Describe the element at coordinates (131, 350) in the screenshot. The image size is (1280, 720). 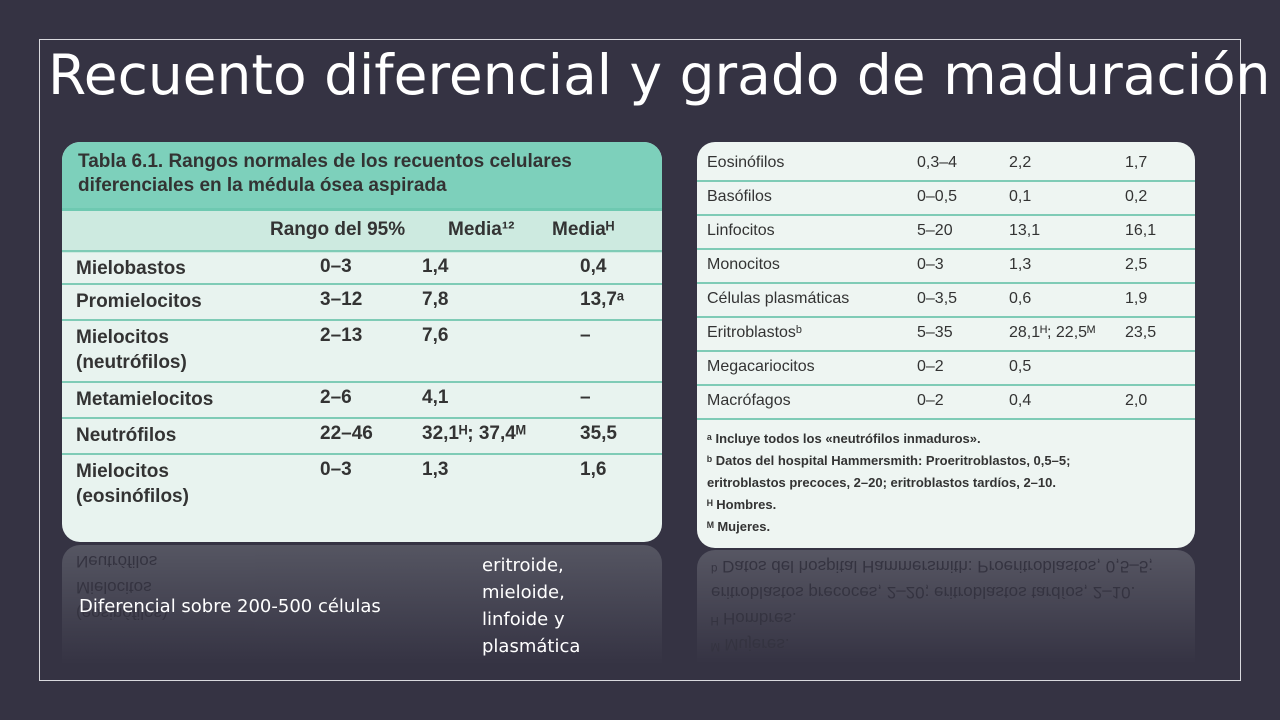
I see `cell-name: Mielocitos (neutrófilos)` at that location.